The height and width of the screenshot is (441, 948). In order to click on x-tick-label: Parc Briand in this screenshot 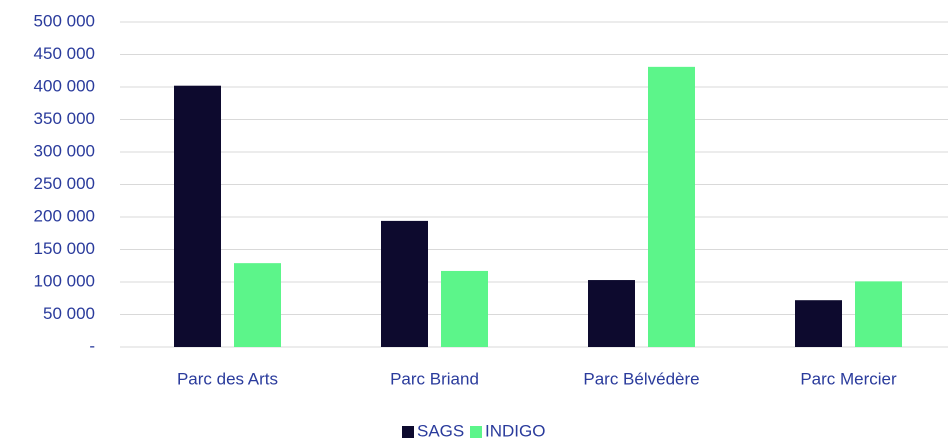, I will do `click(434, 378)`.